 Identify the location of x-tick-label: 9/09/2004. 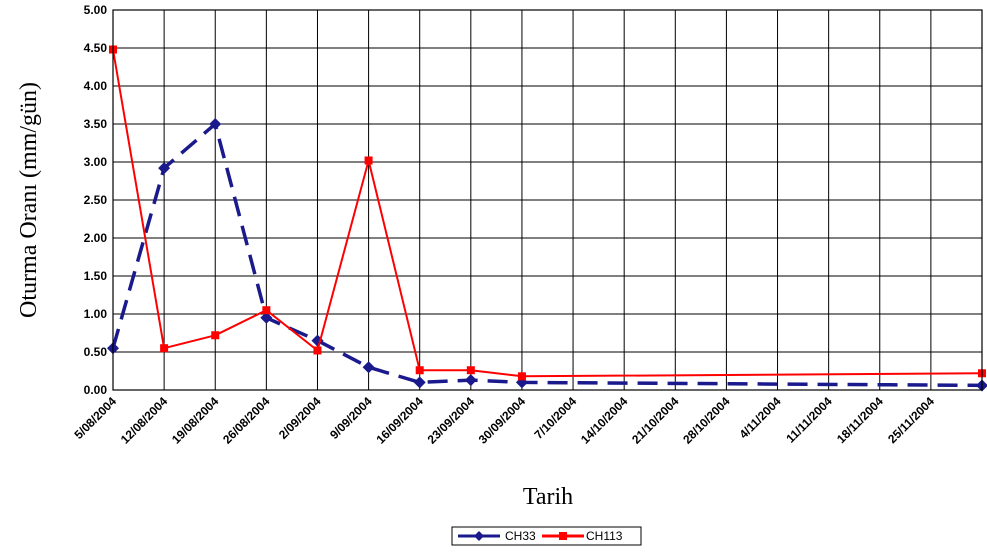
(351, 418).